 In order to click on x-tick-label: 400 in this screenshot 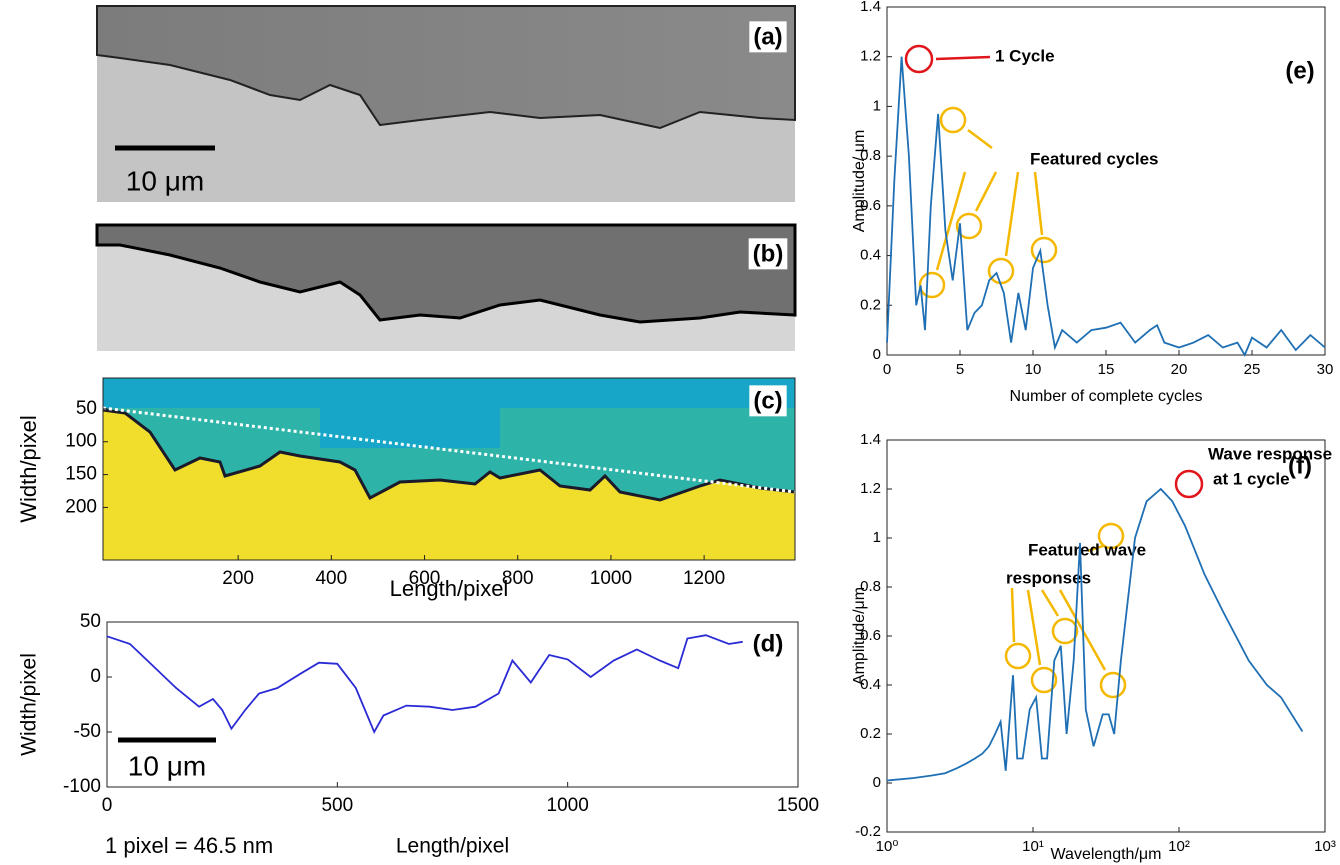, I will do `click(331, 578)`.